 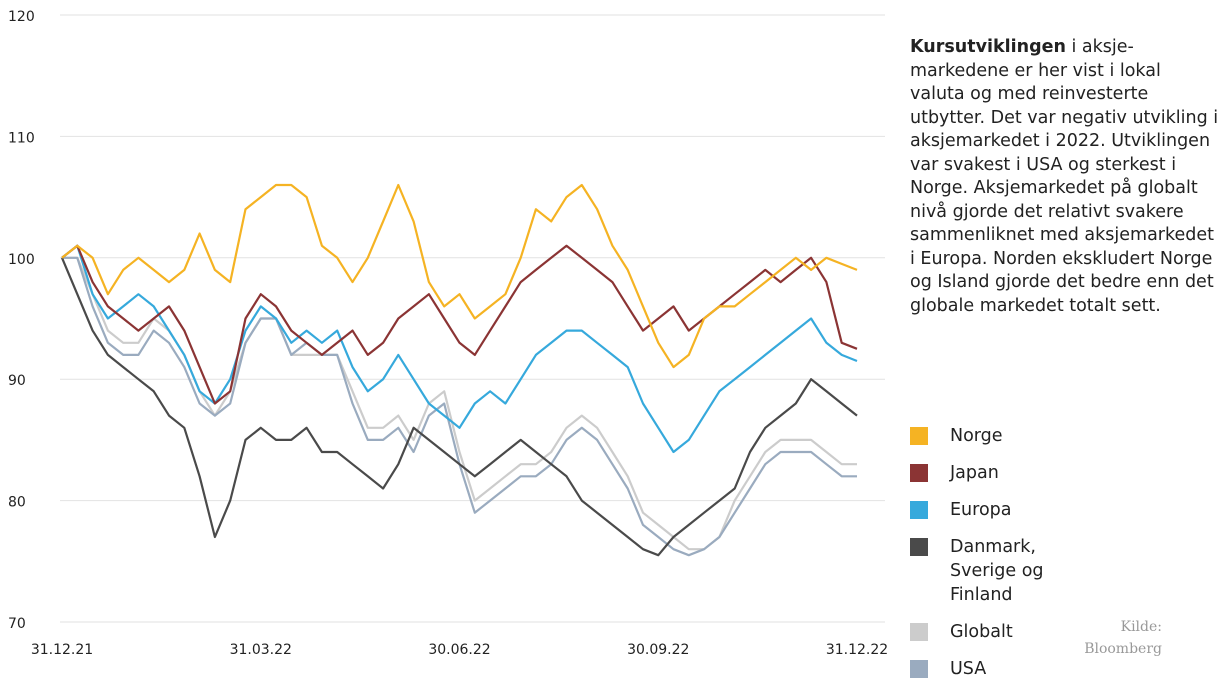 I want to click on y-tick-label: 90, so click(x=17, y=381).